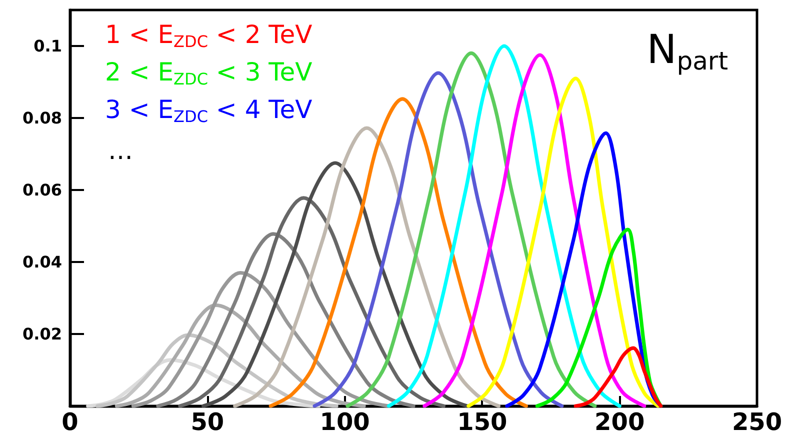  Describe the element at coordinates (757, 421) in the screenshot. I see `x-tick-label: 250` at that location.